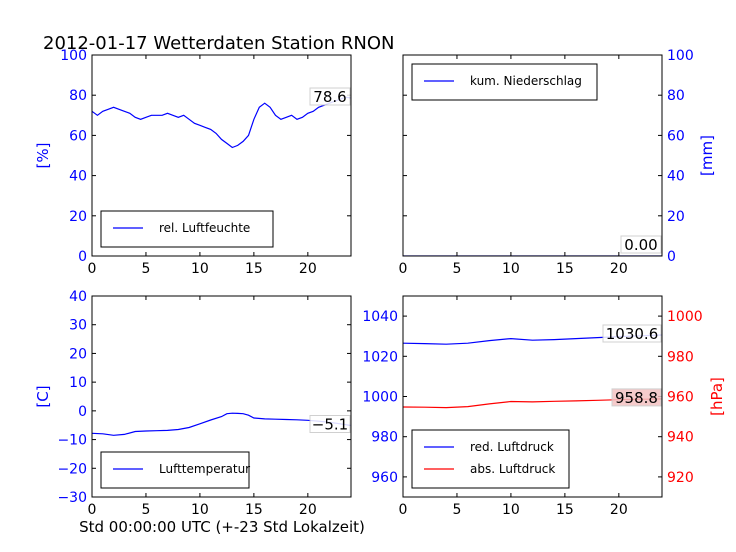 The width and height of the screenshot is (736, 552). Describe the element at coordinates (707, 155) in the screenshot. I see `y-axis-label: [mm]` at that location.